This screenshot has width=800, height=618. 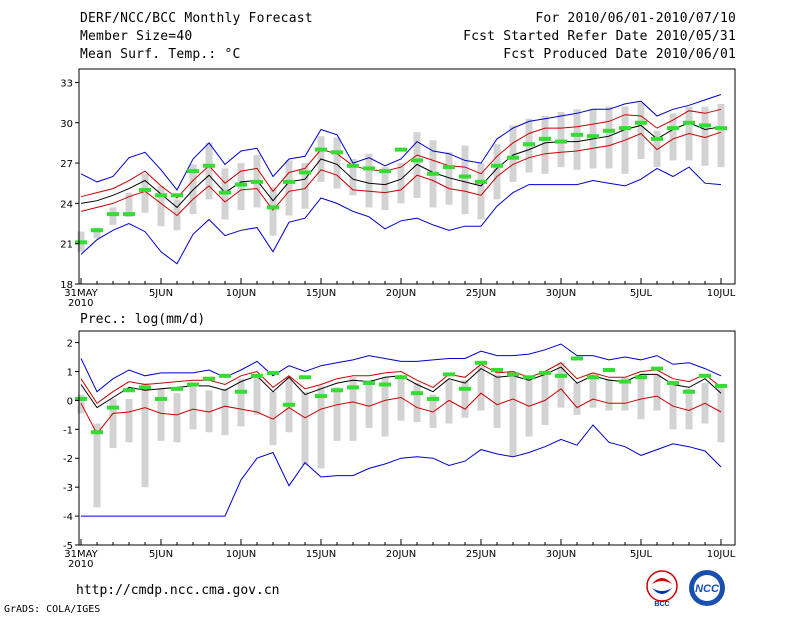 I want to click on temp-y-tick-label: 24, so click(x=66, y=204).